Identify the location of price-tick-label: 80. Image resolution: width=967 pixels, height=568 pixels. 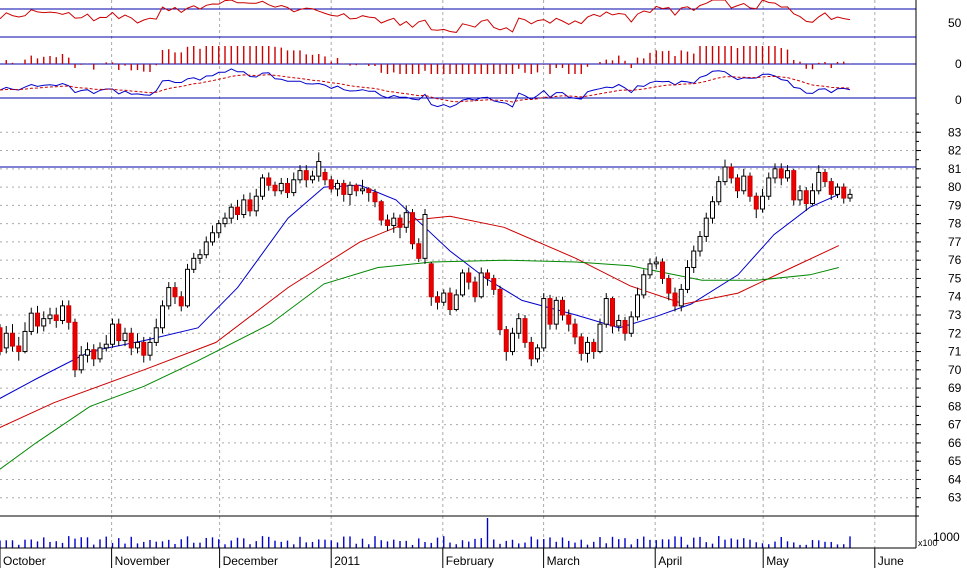
(955, 187).